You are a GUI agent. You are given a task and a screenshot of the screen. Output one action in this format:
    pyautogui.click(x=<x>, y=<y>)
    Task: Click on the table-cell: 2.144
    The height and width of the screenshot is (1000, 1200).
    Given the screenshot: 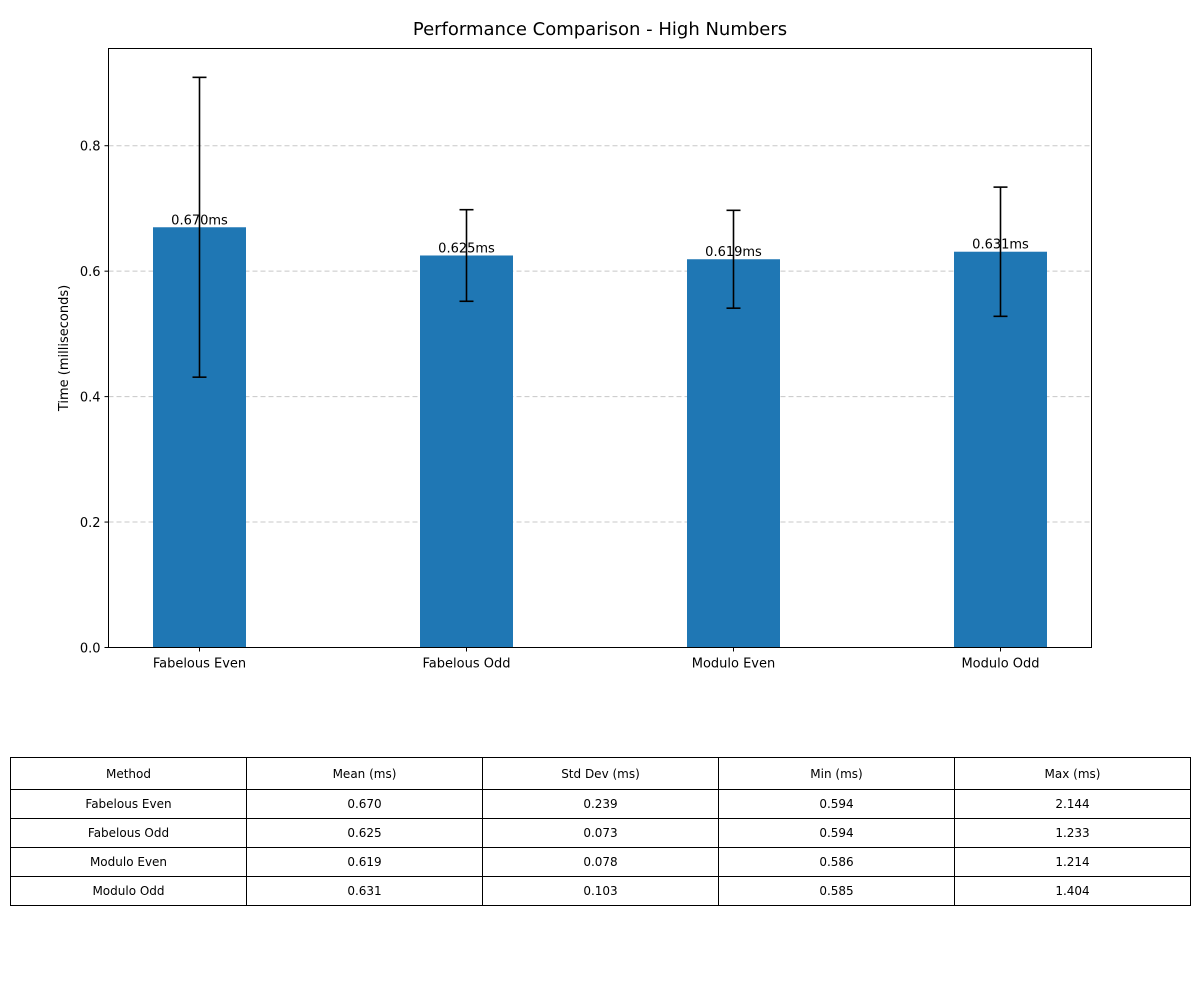 What is the action you would take?
    pyautogui.click(x=1072, y=804)
    